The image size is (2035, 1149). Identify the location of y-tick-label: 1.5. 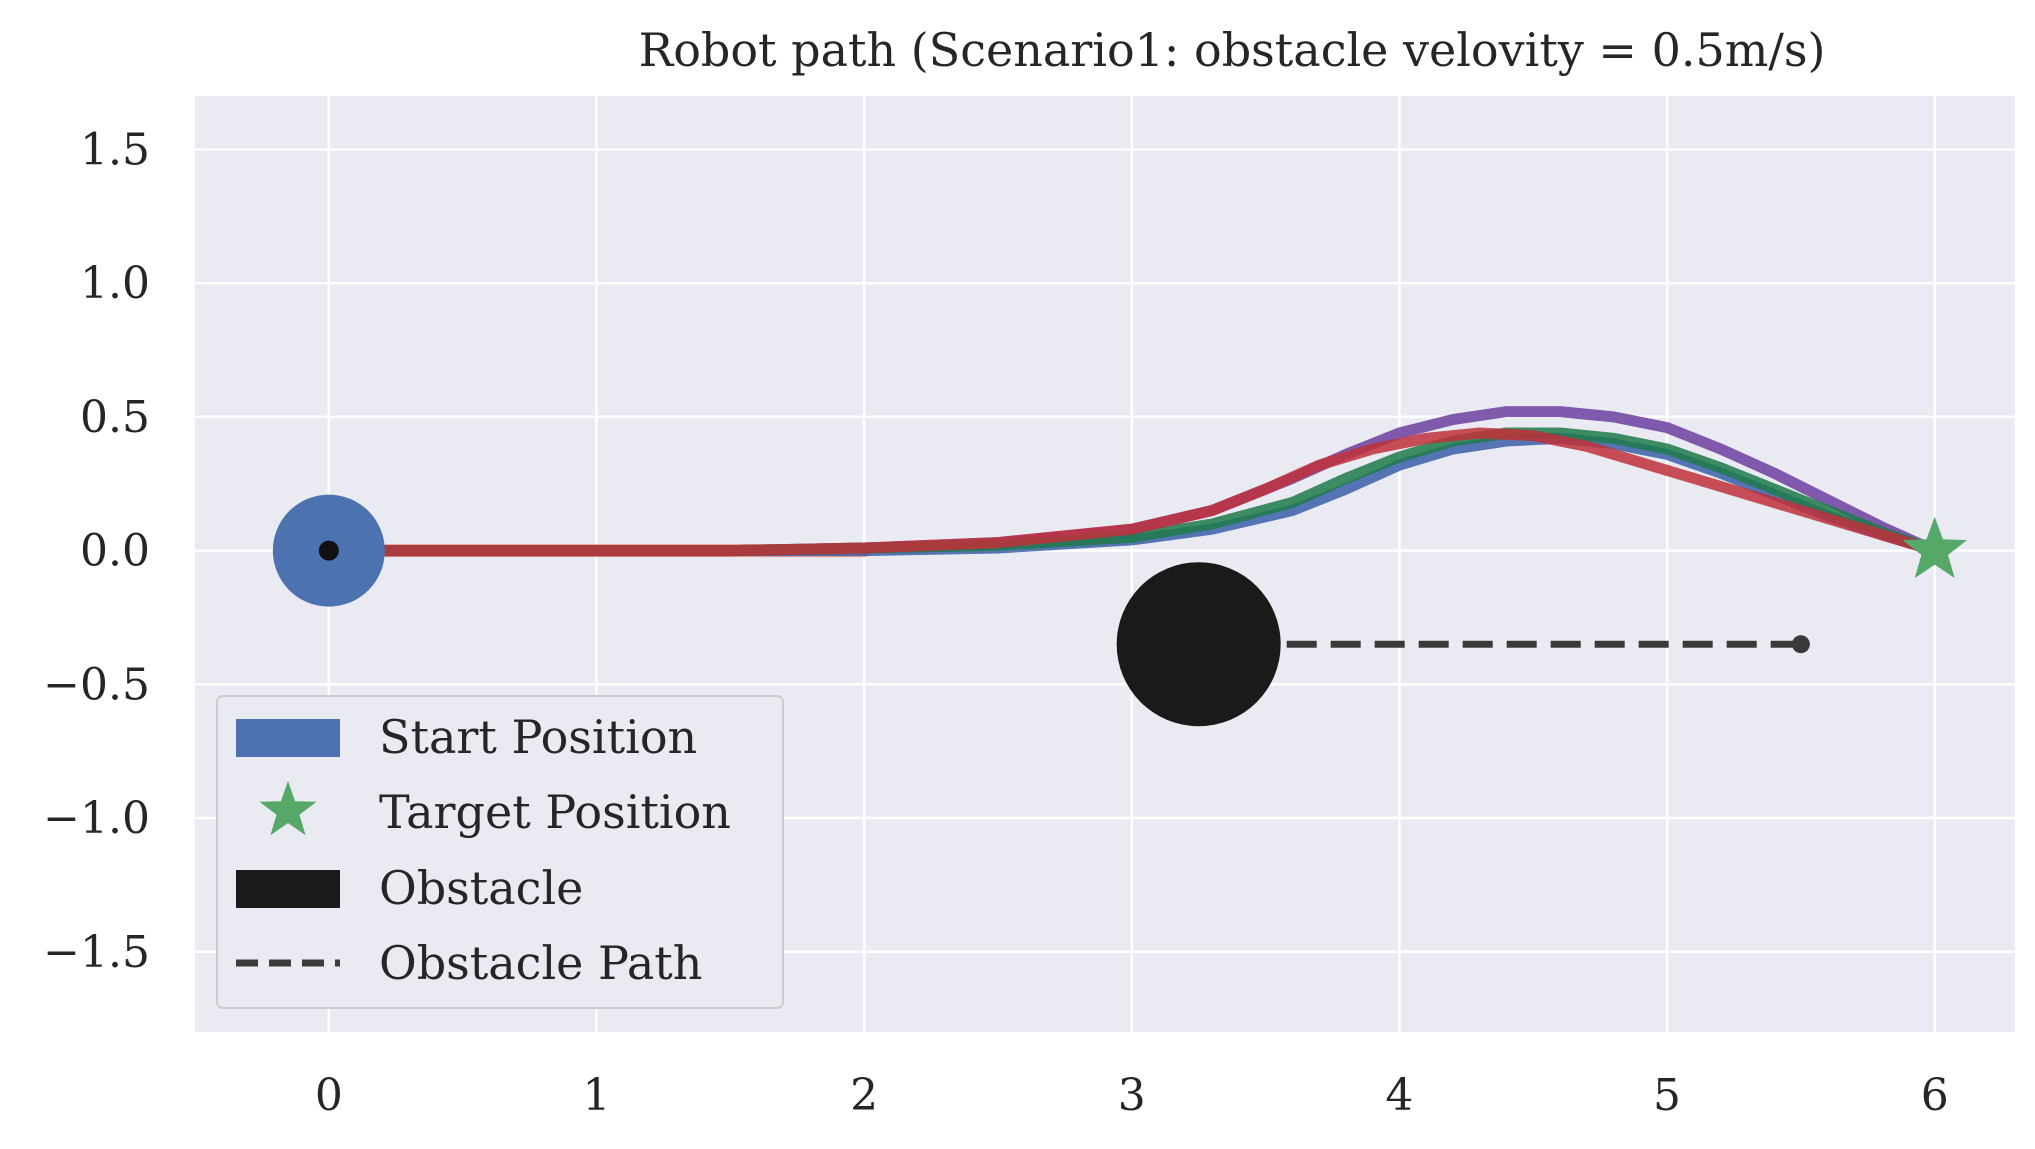
(115, 149).